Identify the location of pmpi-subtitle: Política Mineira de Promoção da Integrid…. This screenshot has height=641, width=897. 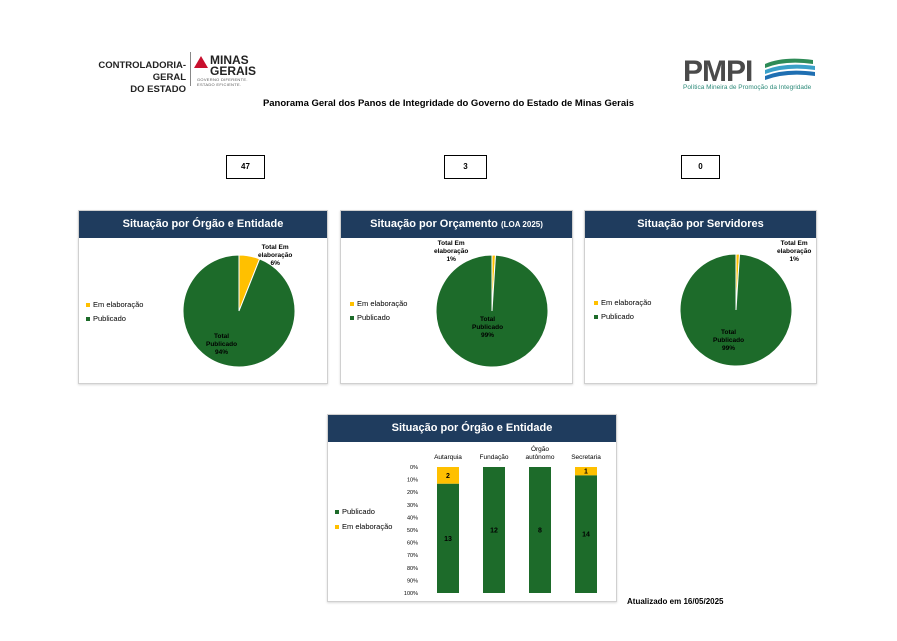
(747, 87).